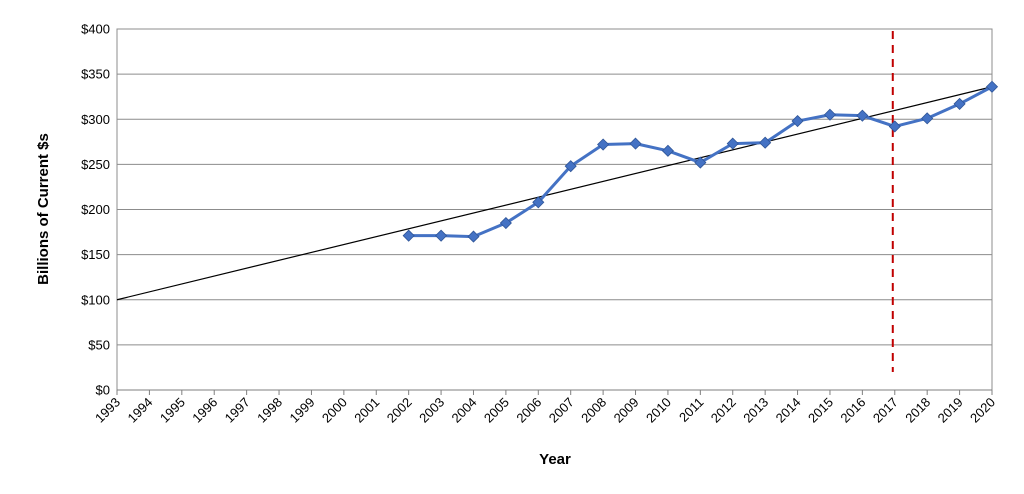  I want to click on x-tick-label: 2017, so click(885, 410).